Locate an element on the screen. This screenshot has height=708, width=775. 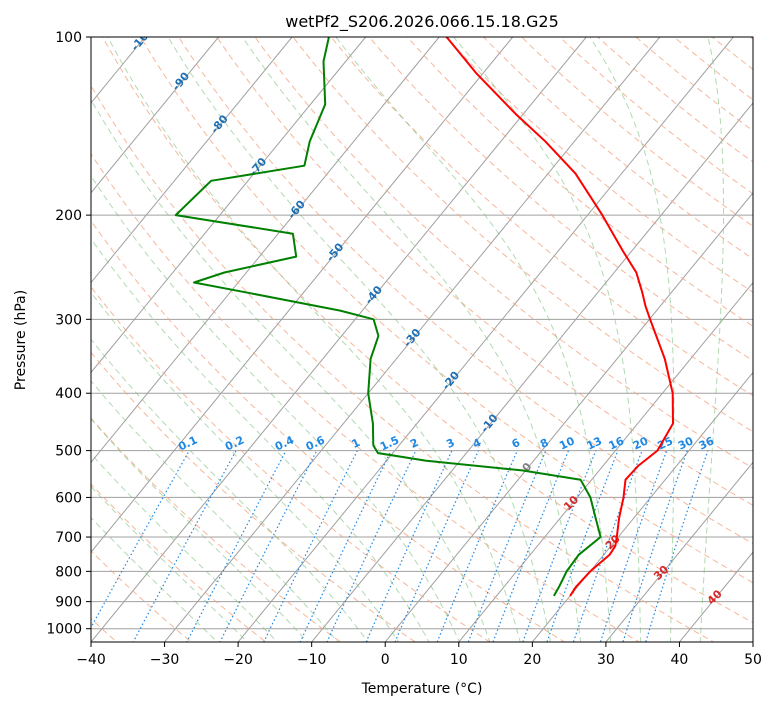
mixing-ratio-label: 13 is located at coordinates (594, 443).